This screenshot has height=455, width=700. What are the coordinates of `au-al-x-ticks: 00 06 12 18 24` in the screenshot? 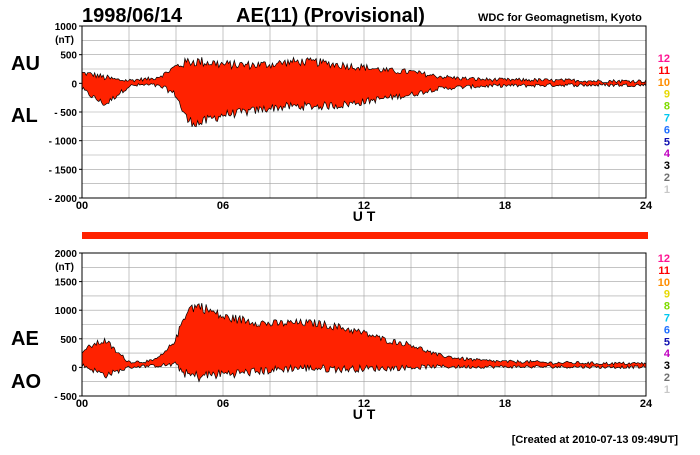 It's located at (364, 206).